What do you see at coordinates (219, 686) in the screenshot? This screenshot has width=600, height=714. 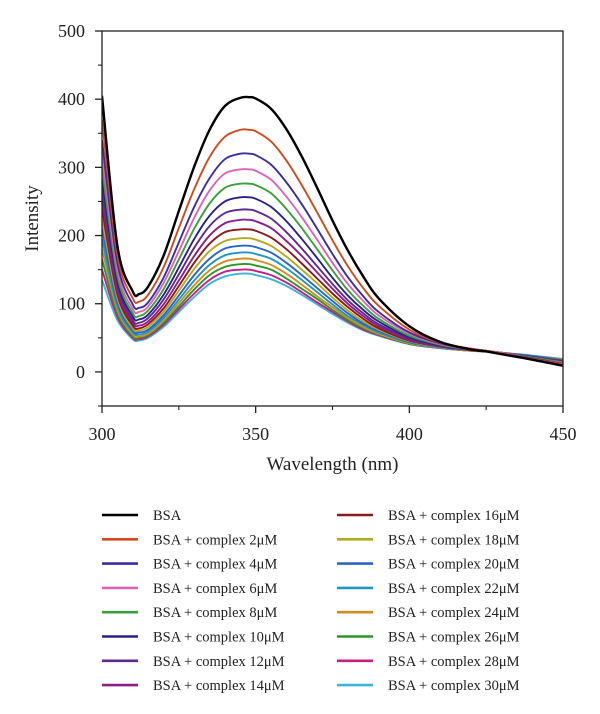 I see `legend-label: BSA + complex 14μM` at bounding box center [219, 686].